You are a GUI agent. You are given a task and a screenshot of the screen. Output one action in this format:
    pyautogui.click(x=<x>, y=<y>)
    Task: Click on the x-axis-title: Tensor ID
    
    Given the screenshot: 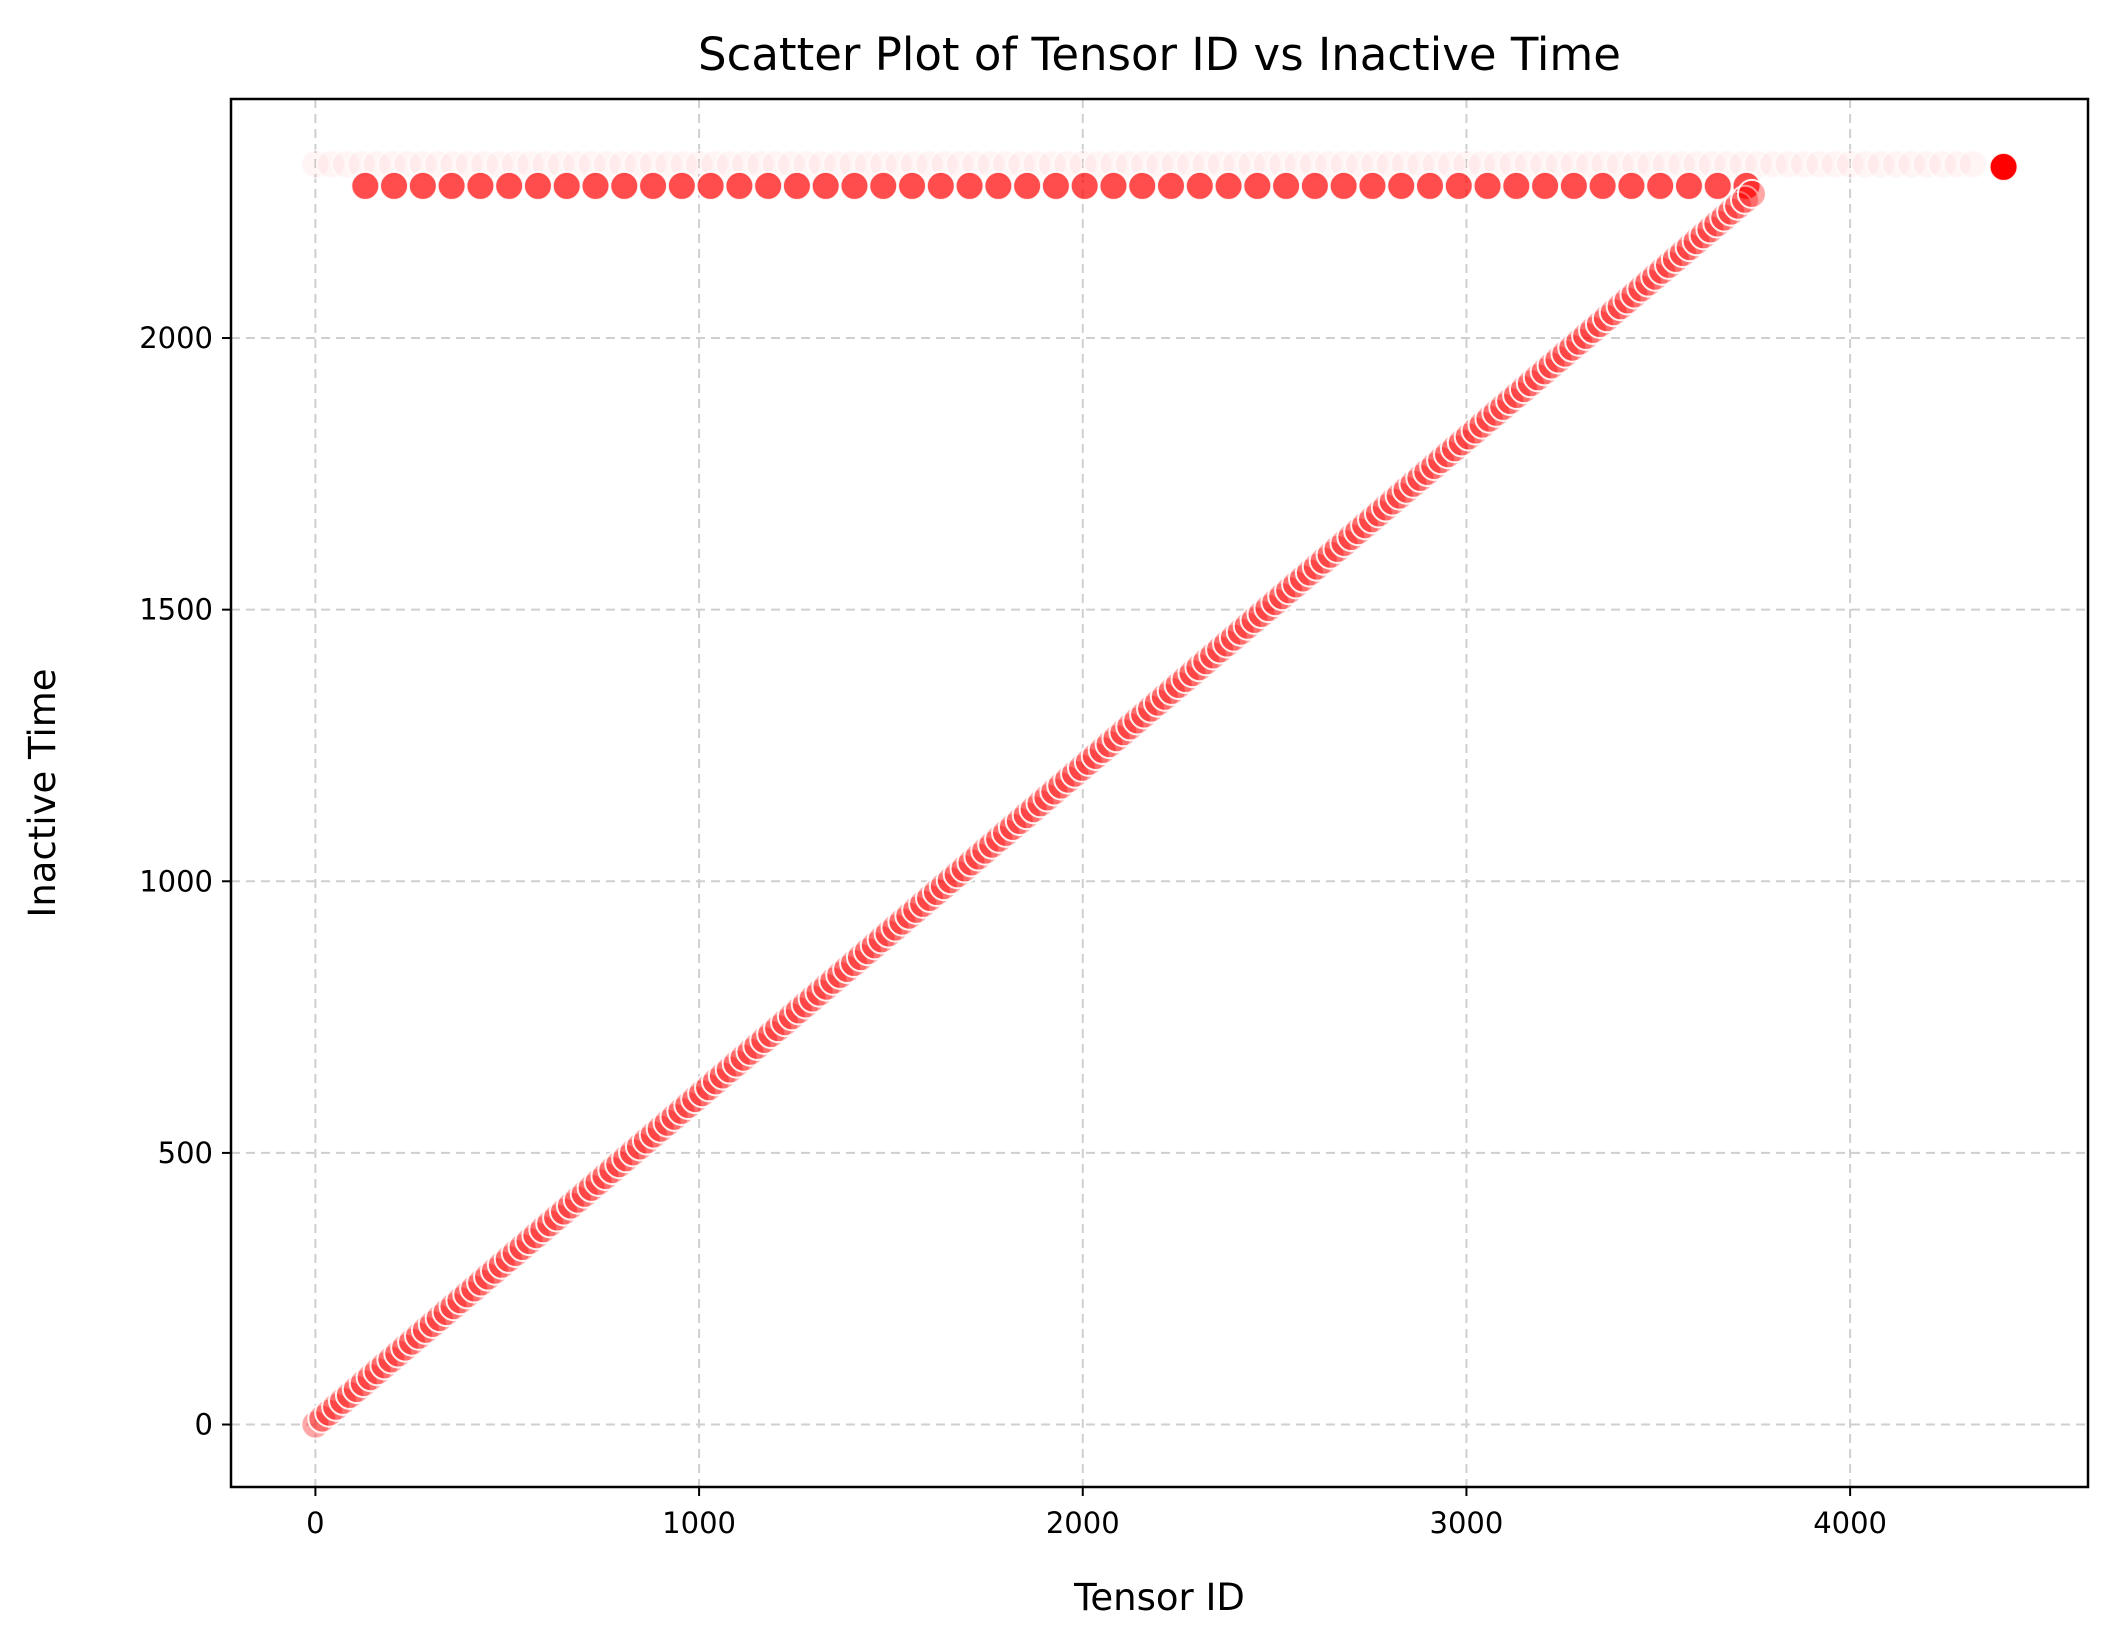 What is the action you would take?
    pyautogui.click(x=1159, y=1597)
    